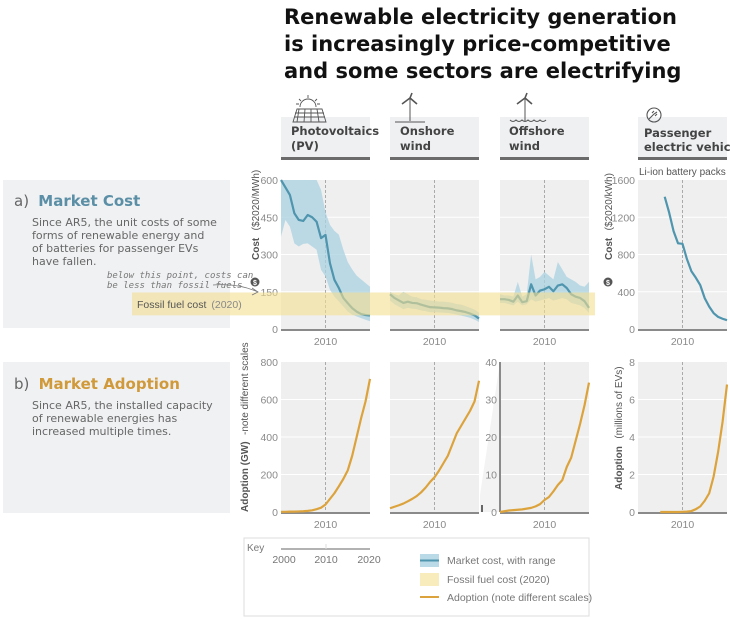 The image size is (730, 620). I want to click on header-ev-bg, so click(682, 137).